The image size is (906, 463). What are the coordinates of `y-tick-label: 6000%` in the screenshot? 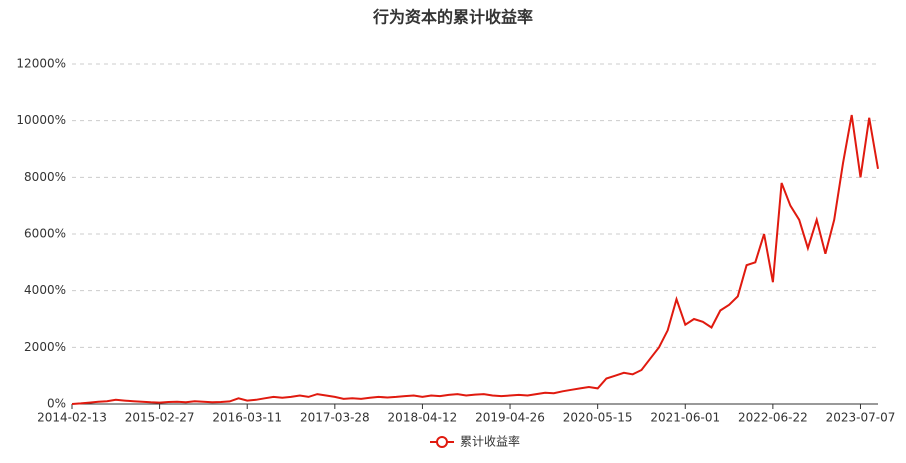 It's located at (45, 234).